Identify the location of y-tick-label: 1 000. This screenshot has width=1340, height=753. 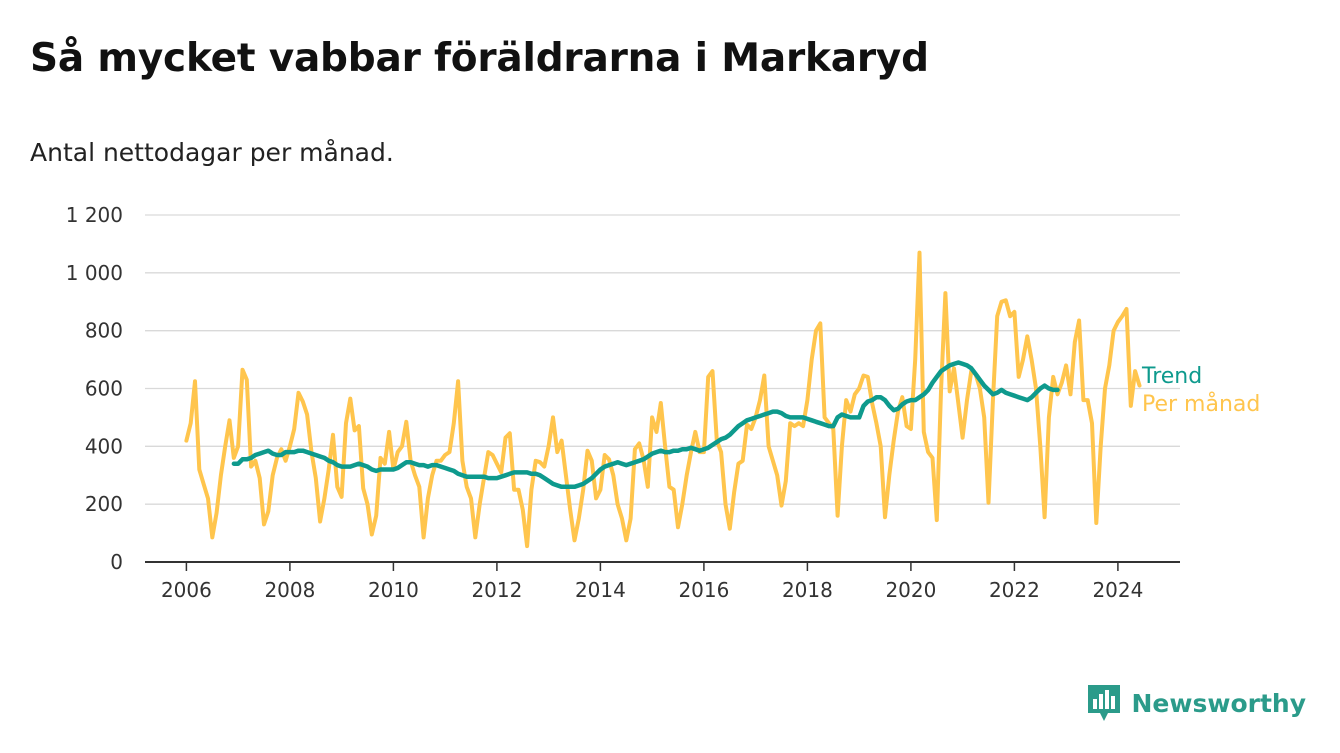
(94, 273).